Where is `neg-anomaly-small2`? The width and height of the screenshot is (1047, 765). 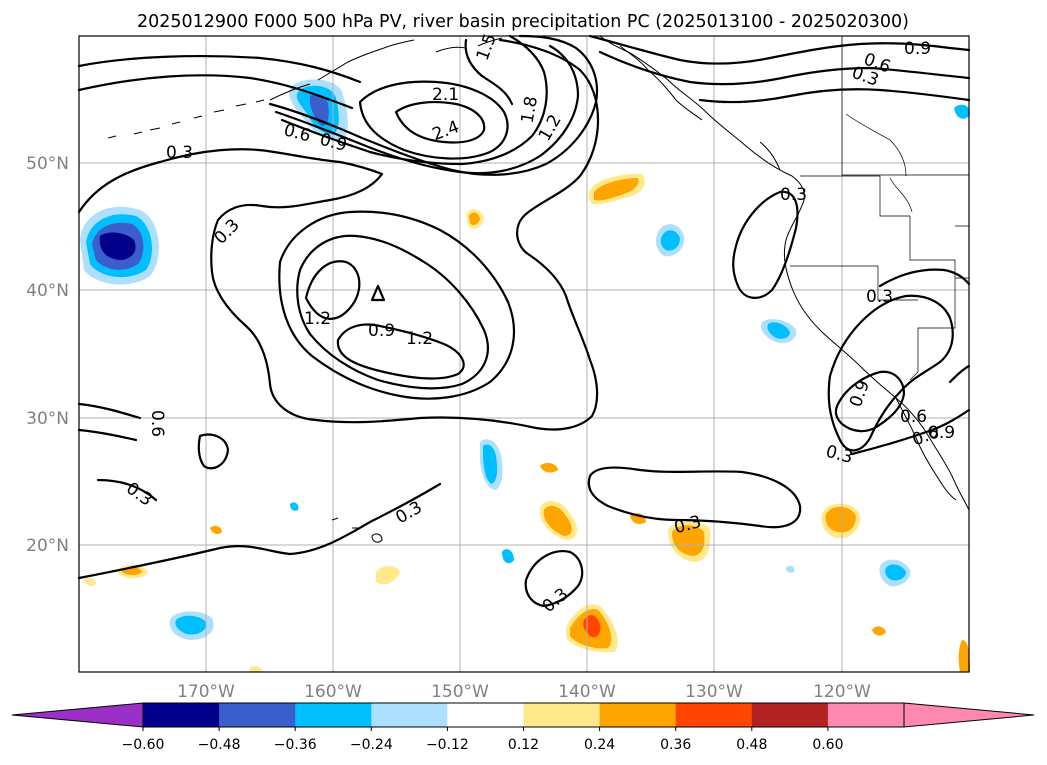
neg-anomaly-small2 is located at coordinates (294, 506).